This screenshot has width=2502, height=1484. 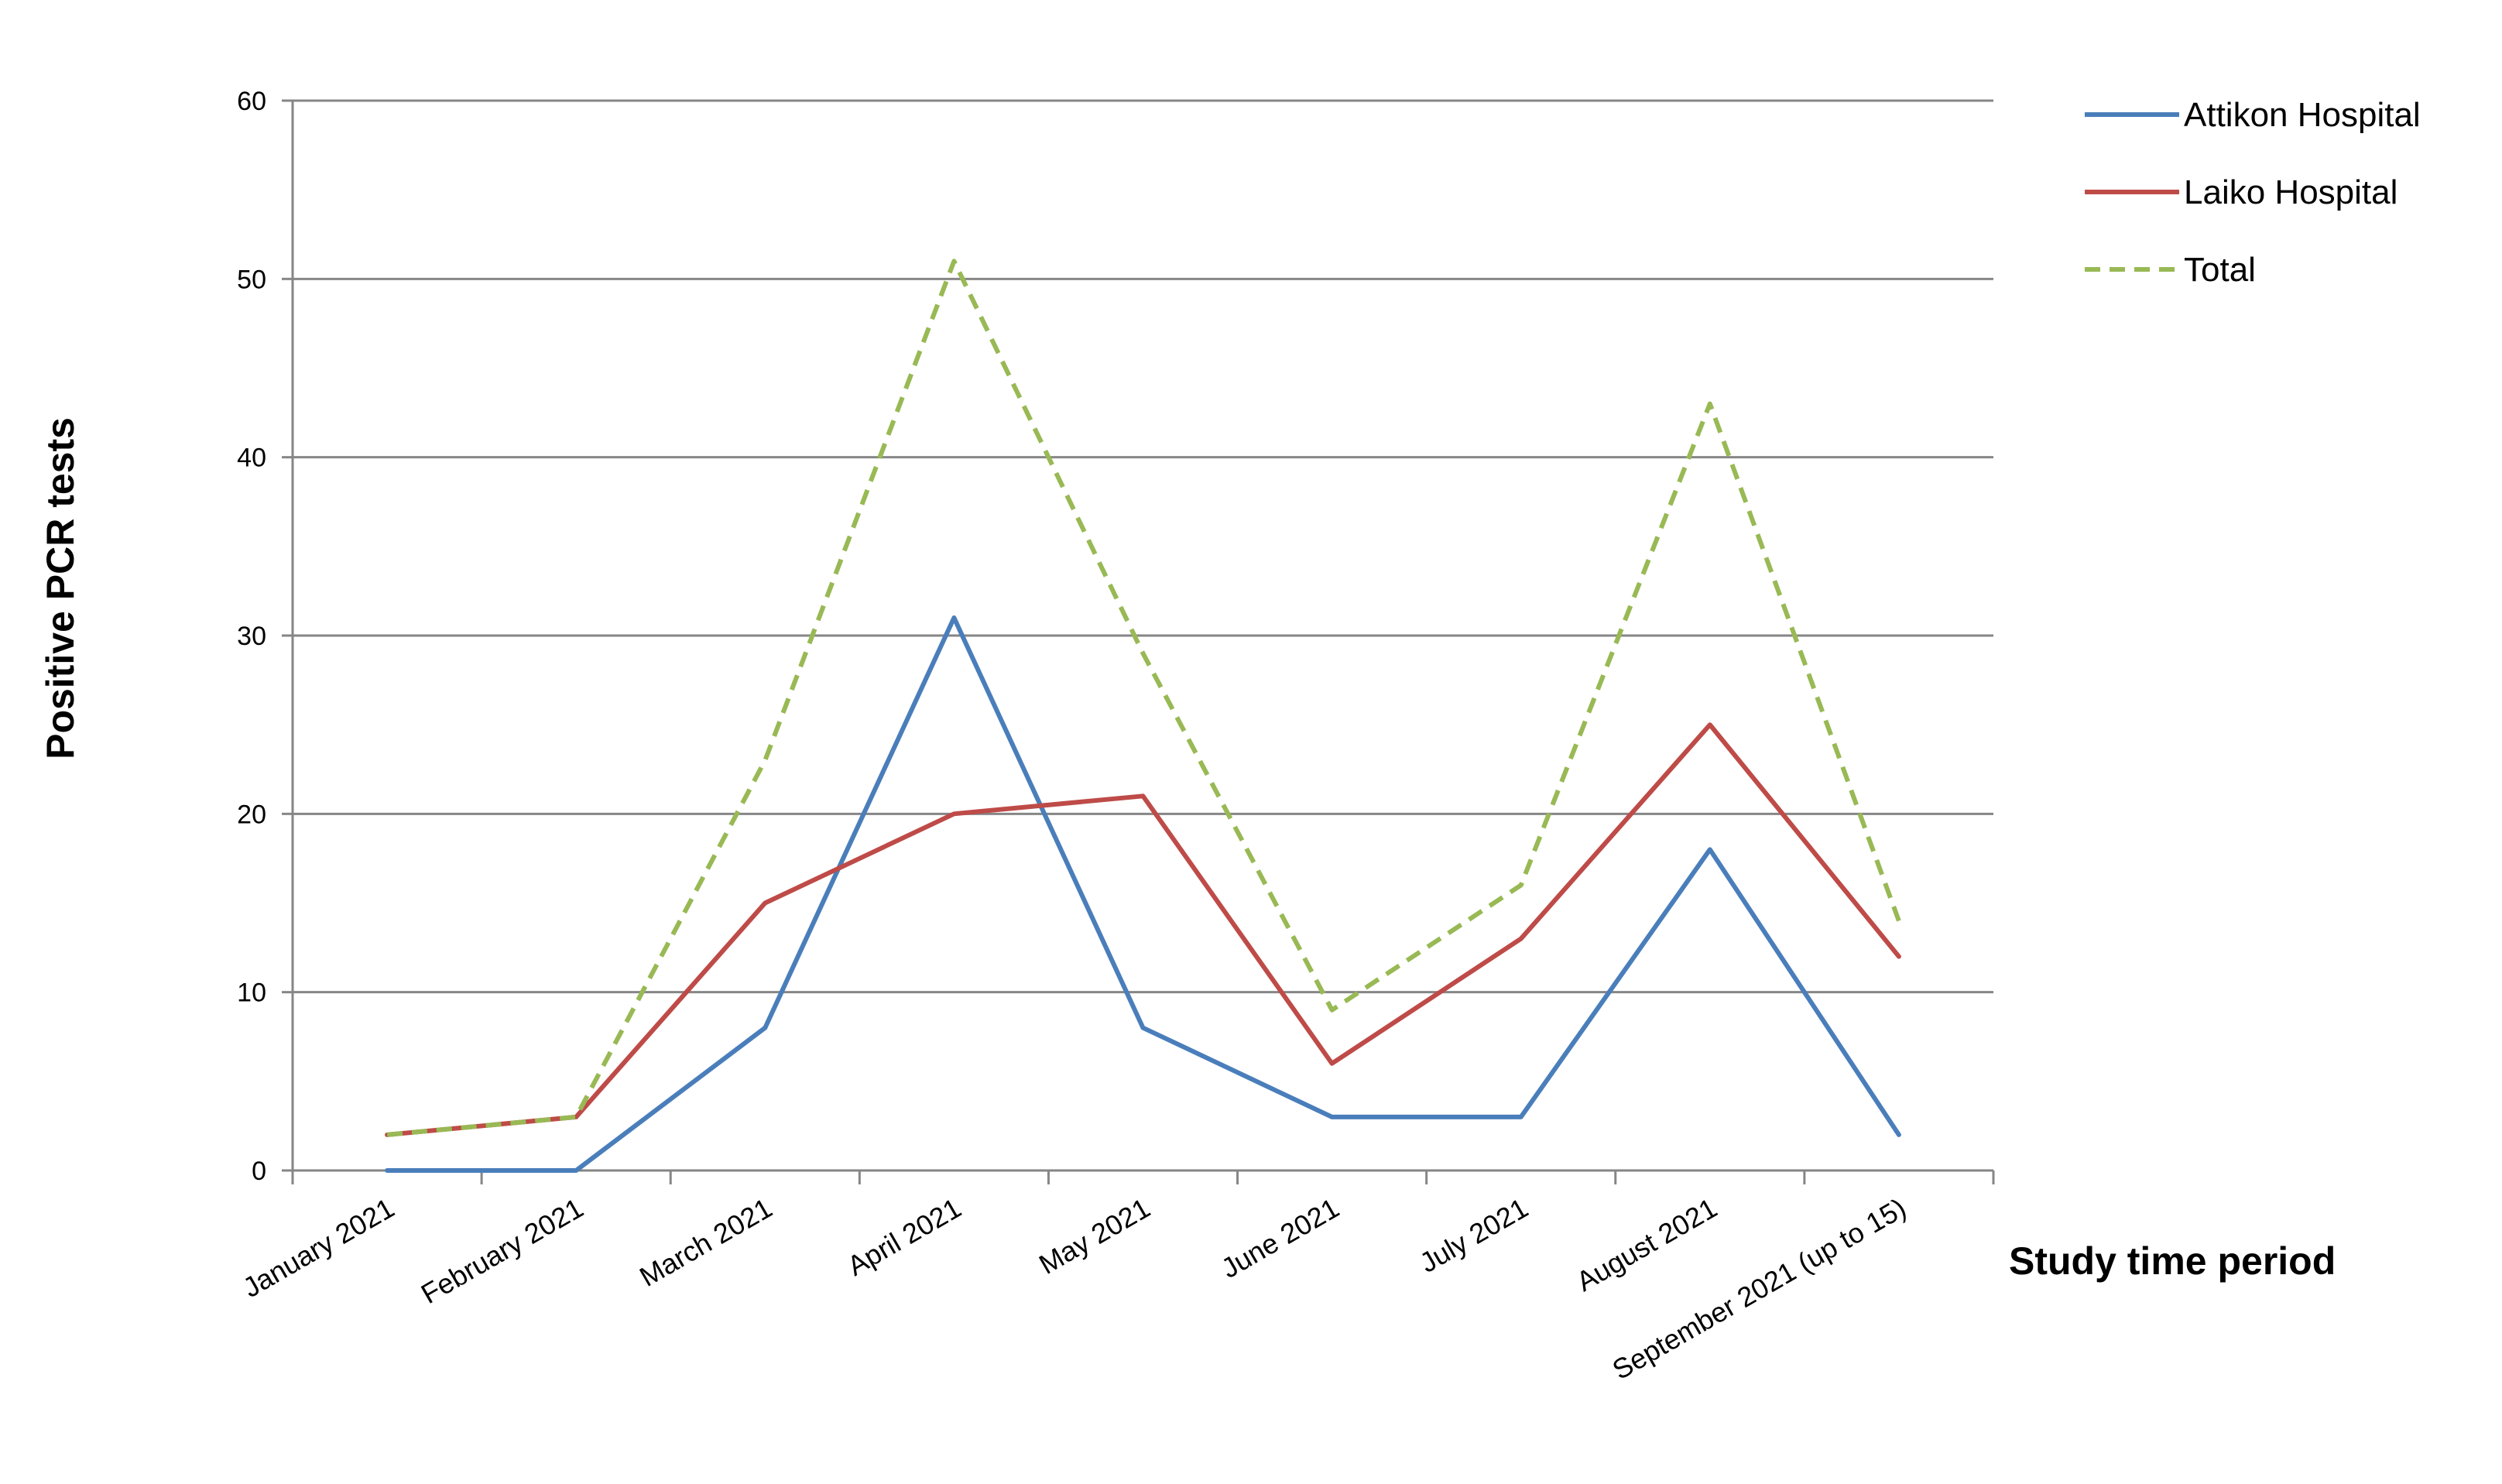 I want to click on y-tick-label-20: 20, so click(x=251, y=815).